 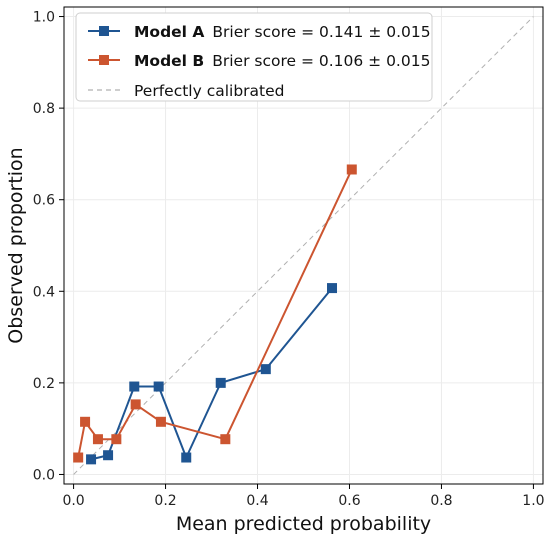 What do you see at coordinates (257, 501) in the screenshot?
I see `x-tick-label: 0.4` at bounding box center [257, 501].